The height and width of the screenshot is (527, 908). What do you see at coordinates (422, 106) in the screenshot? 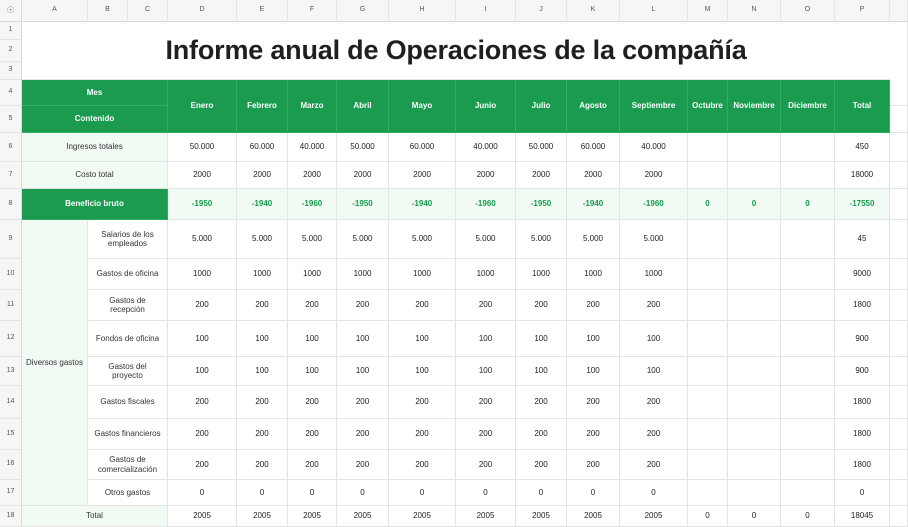
I see `header-month-5: Mayo` at bounding box center [422, 106].